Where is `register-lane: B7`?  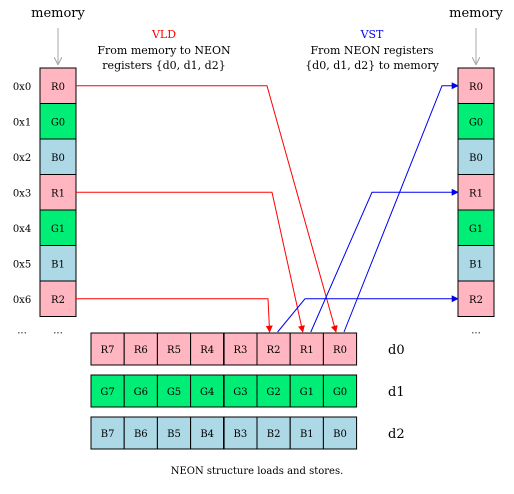 register-lane: B7 is located at coordinates (107, 433).